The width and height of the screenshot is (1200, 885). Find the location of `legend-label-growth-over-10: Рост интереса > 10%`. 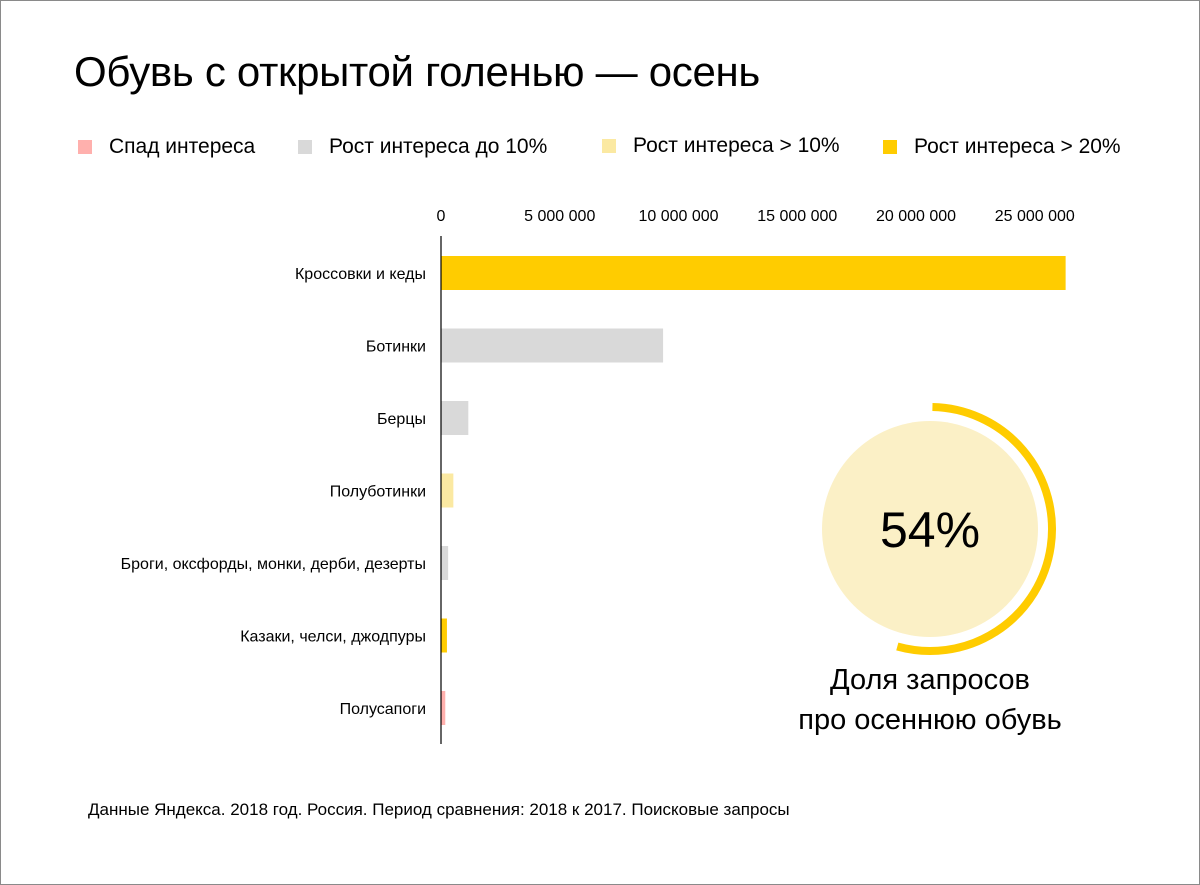

legend-label-growth-over-10: Рост интереса > 10% is located at coordinates (736, 145).